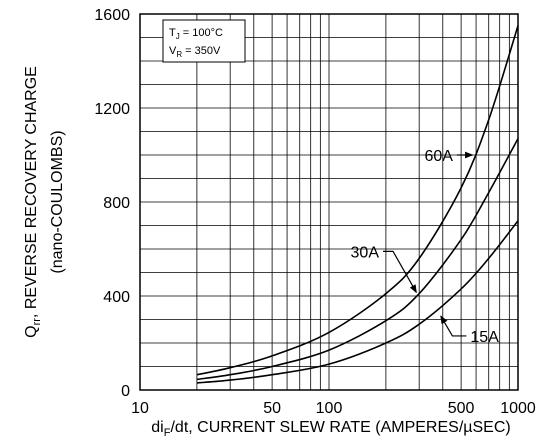 Image resolution: width=547 pixels, height=442 pixels. Describe the element at coordinates (116, 297) in the screenshot. I see `y-tick-label: 400` at that location.